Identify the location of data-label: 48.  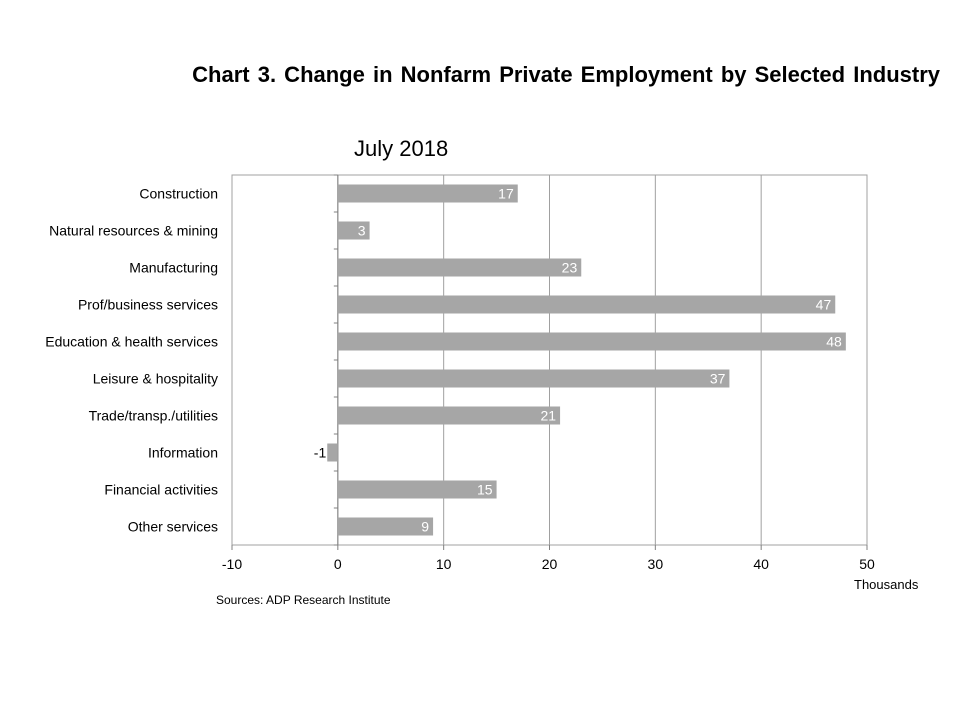
(834, 342).